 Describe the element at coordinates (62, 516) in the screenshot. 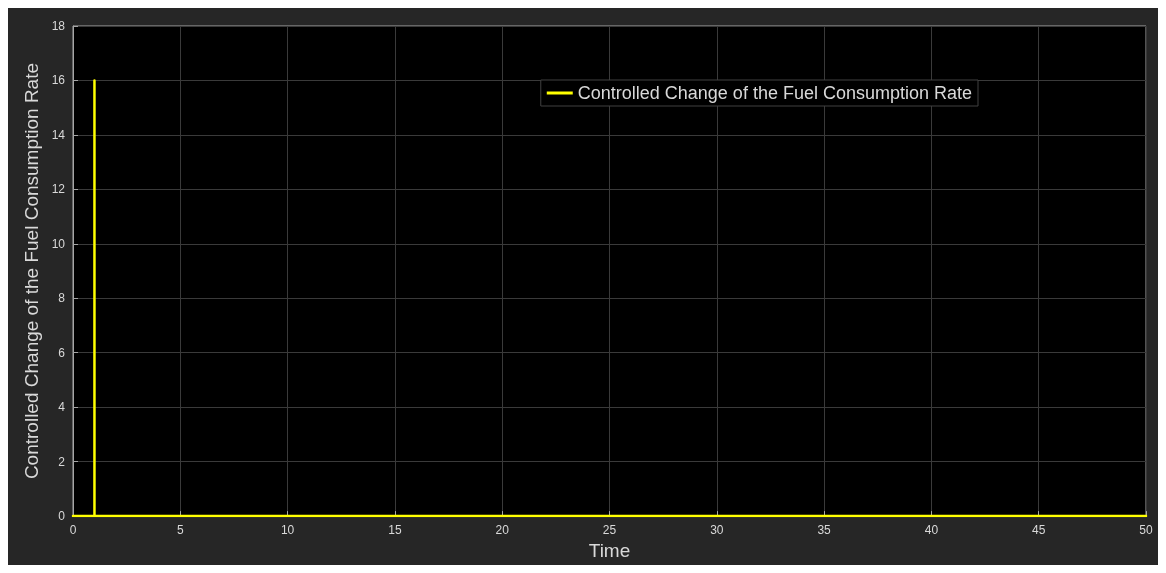

I see `y-tick-label: 0` at that location.